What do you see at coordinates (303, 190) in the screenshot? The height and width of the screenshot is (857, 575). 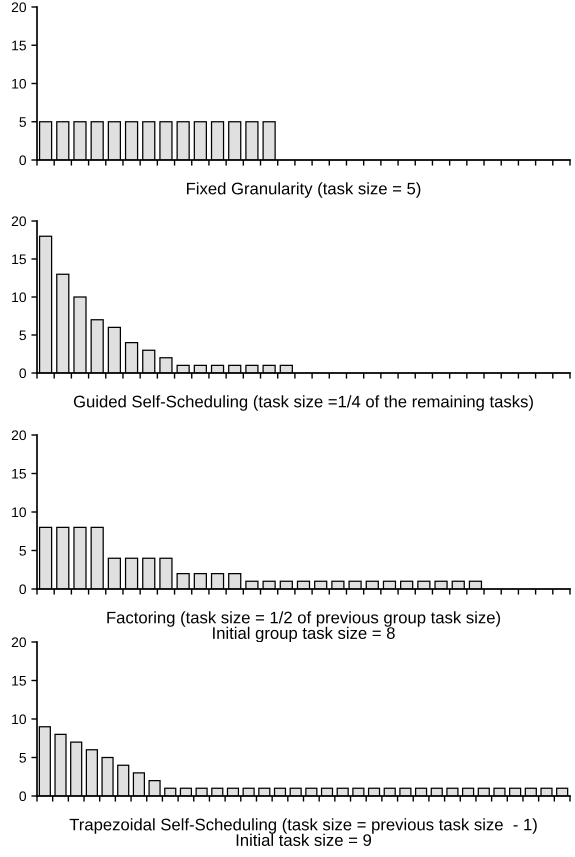 I see `x-axis-title: Fixed Granularity (task size = 5)` at bounding box center [303, 190].